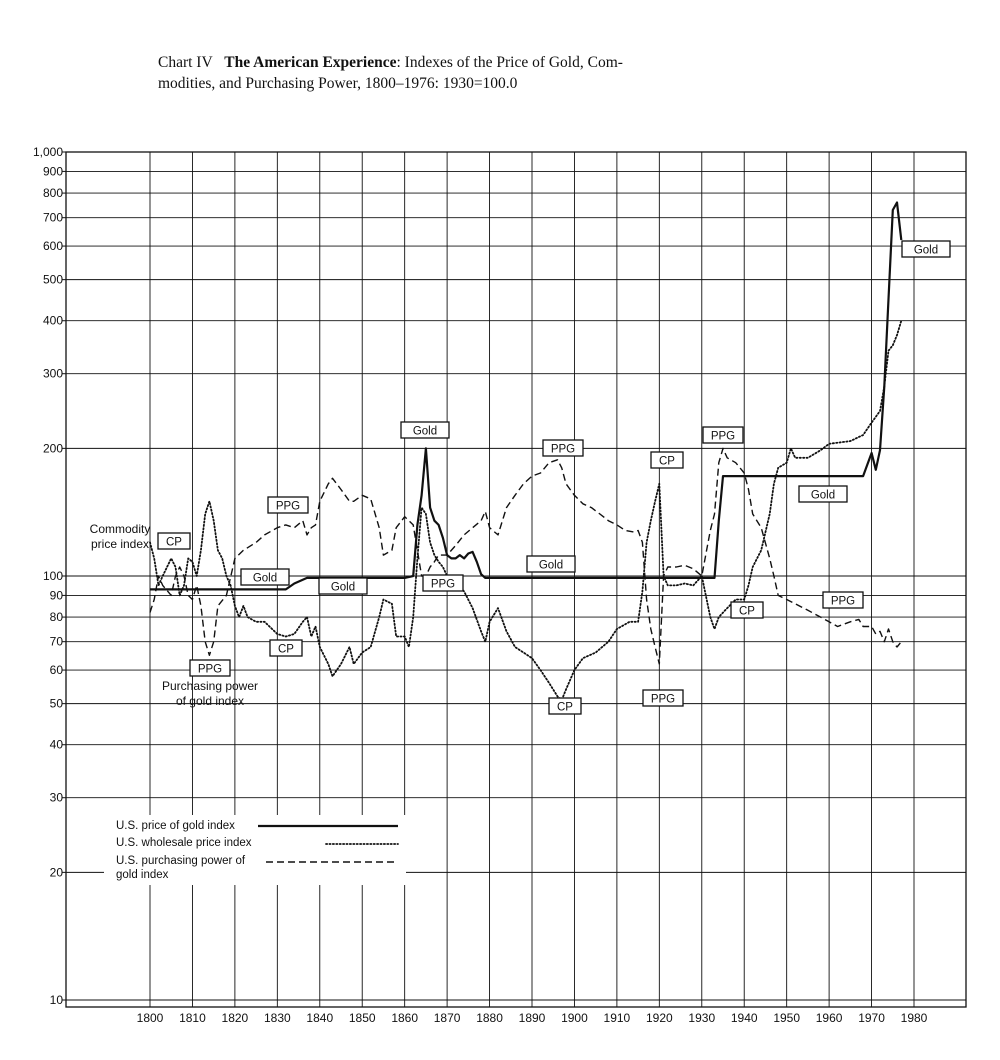 Image resolution: width=1000 pixels, height=1060 pixels. I want to click on x-tick-label: 1870, so click(447, 1018).